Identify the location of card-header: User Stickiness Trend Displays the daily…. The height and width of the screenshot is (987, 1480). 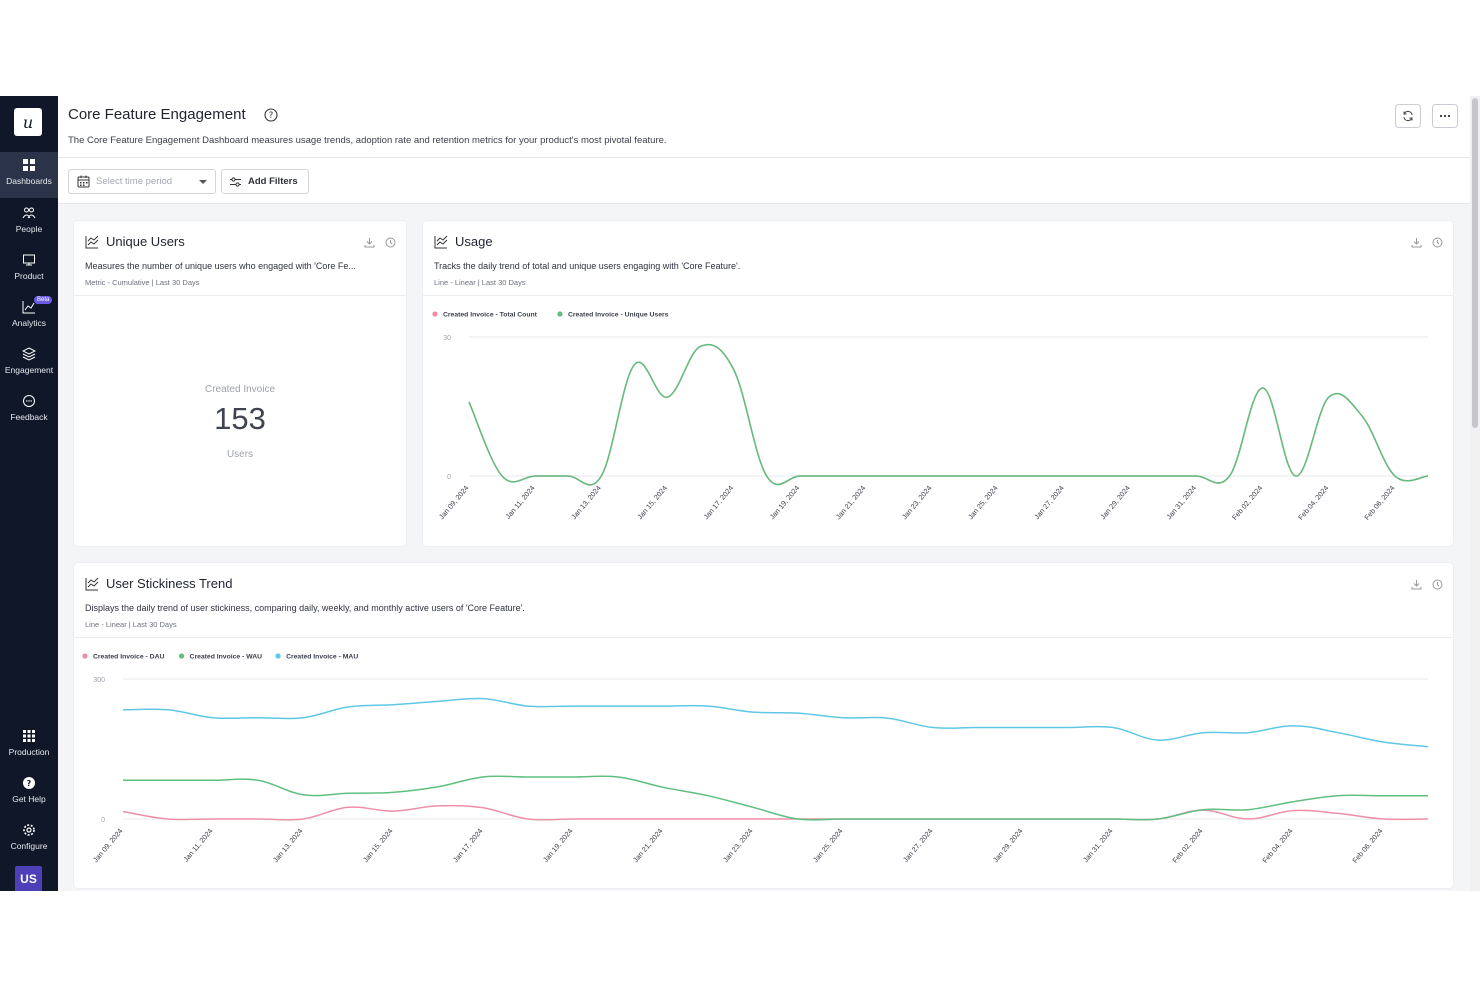
(763, 600).